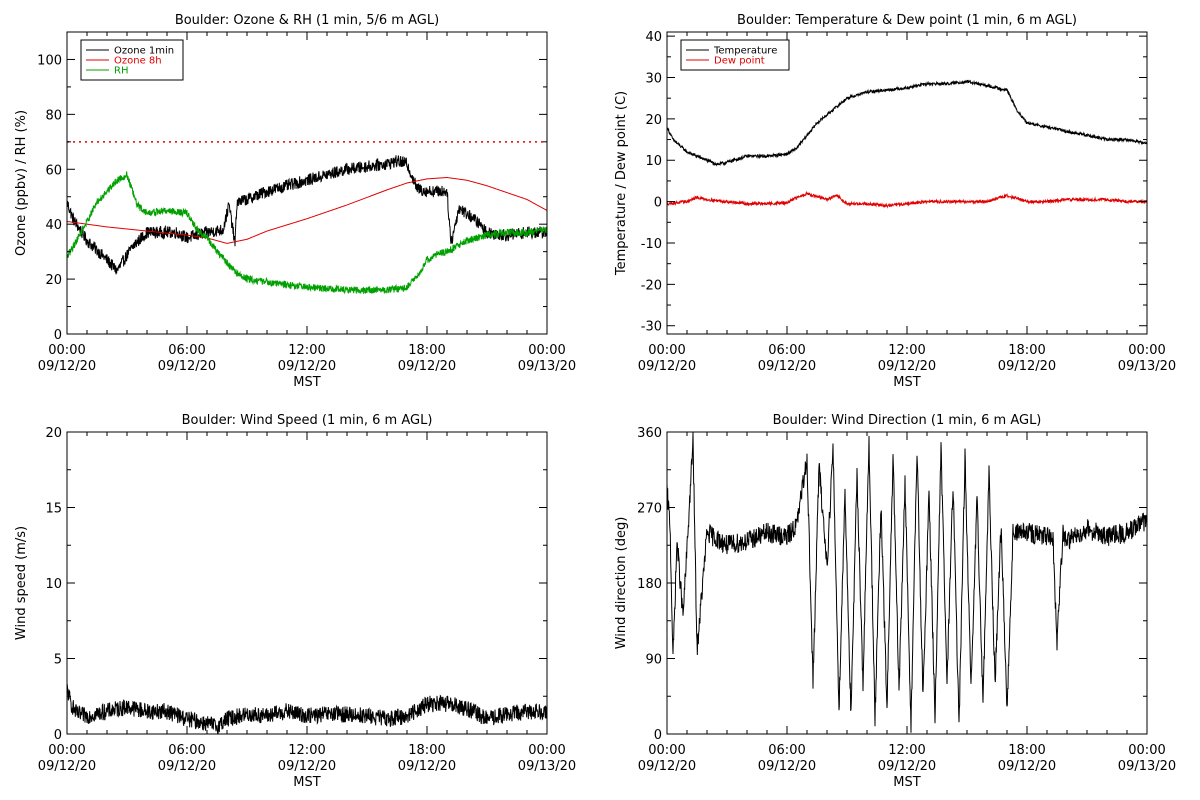 The image size is (1200, 800). What do you see at coordinates (53, 170) in the screenshot?
I see `y-tick-label: 60` at bounding box center [53, 170].